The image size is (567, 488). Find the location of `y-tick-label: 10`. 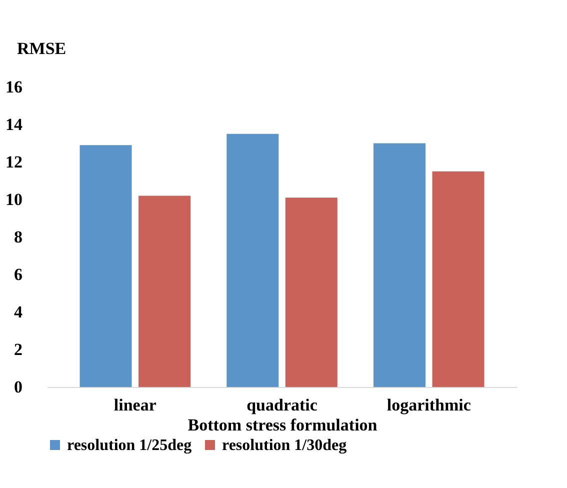

y-tick-label: 10 is located at coordinates (14, 199).